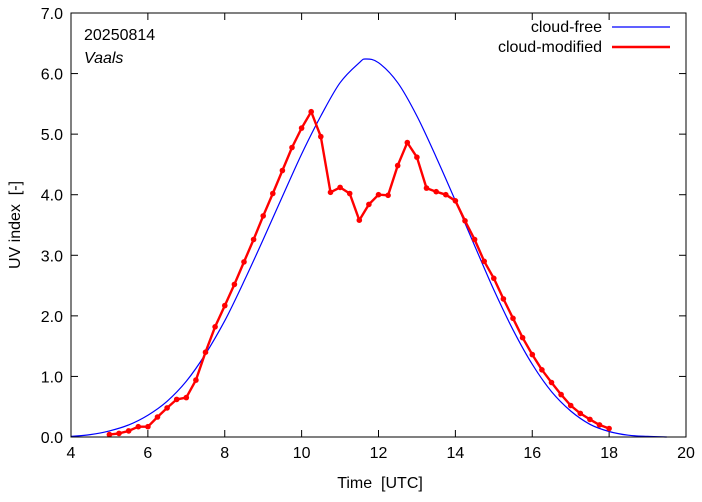 The height and width of the screenshot is (502, 702). What do you see at coordinates (609, 453) in the screenshot?
I see `x-tick-label: 18` at bounding box center [609, 453].